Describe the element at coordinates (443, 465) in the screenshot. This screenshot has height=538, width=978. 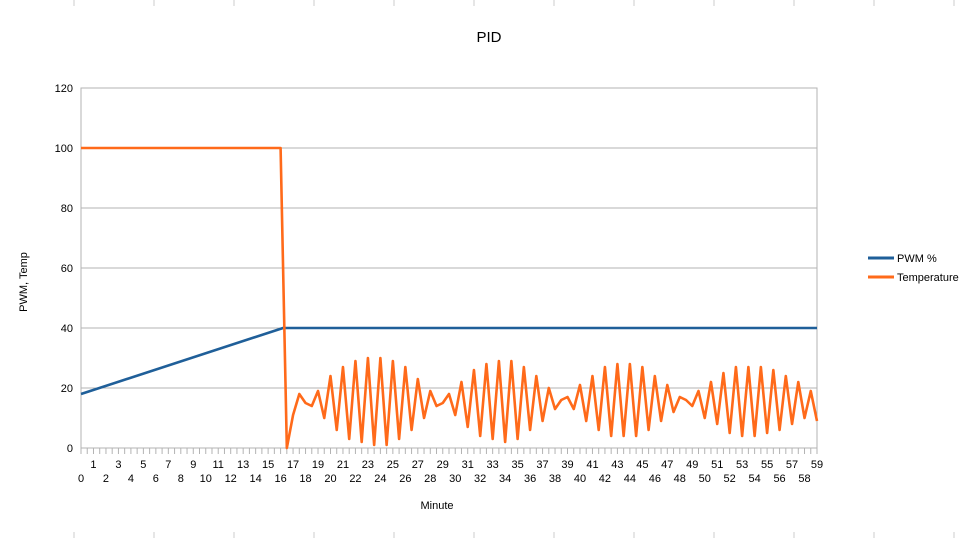
I see `x-tick-label: 29` at that location.